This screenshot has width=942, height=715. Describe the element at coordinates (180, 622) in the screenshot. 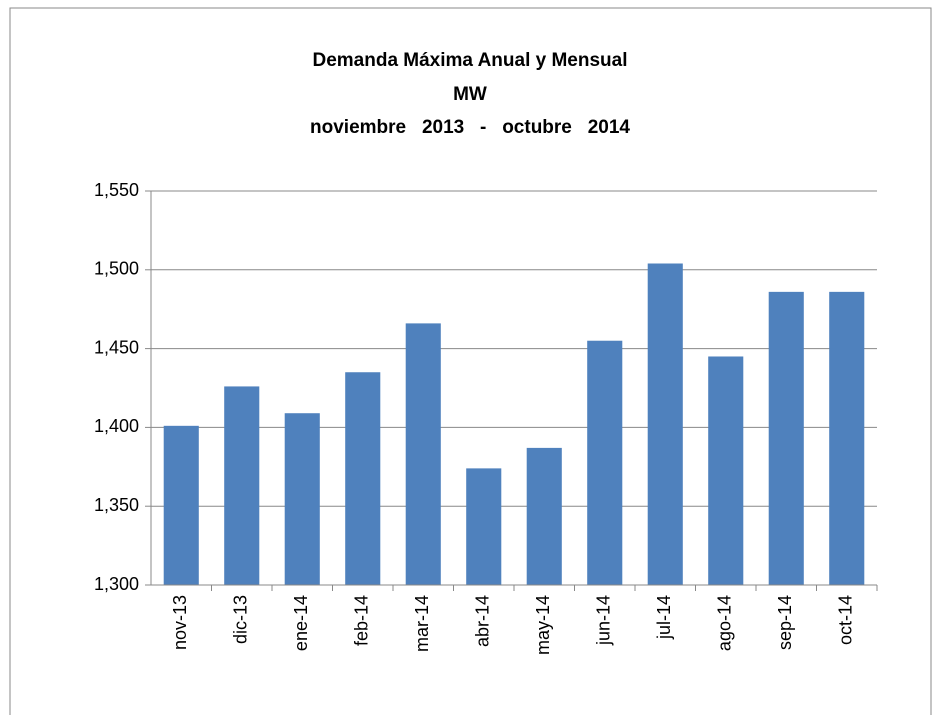

I see `x-tick-label: nov-13` at that location.